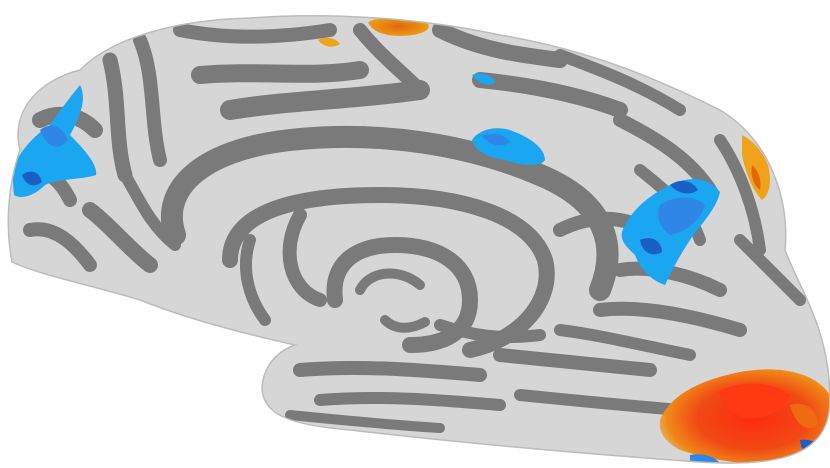 Image resolution: width=830 pixels, height=468 pixels. What do you see at coordinates (744, 416) in the screenshot?
I see `red-cluster-occipital` at bounding box center [744, 416].